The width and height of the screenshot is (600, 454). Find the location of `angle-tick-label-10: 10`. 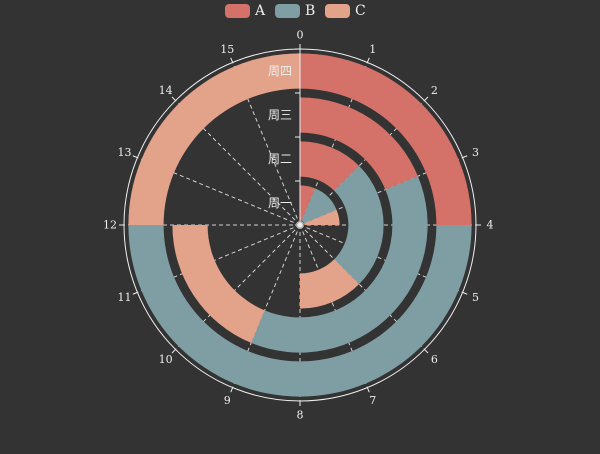

angle-tick-label-10: 10 is located at coordinates (166, 359).